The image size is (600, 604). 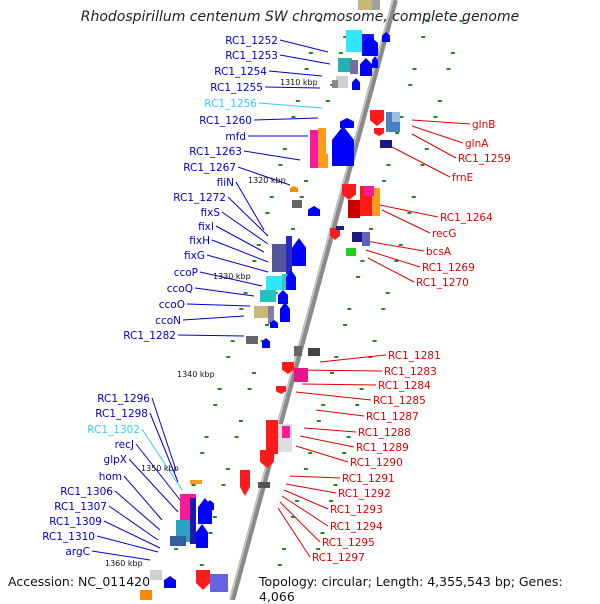 I want to click on left-gene-label: RC1_1306, so click(x=86, y=492).